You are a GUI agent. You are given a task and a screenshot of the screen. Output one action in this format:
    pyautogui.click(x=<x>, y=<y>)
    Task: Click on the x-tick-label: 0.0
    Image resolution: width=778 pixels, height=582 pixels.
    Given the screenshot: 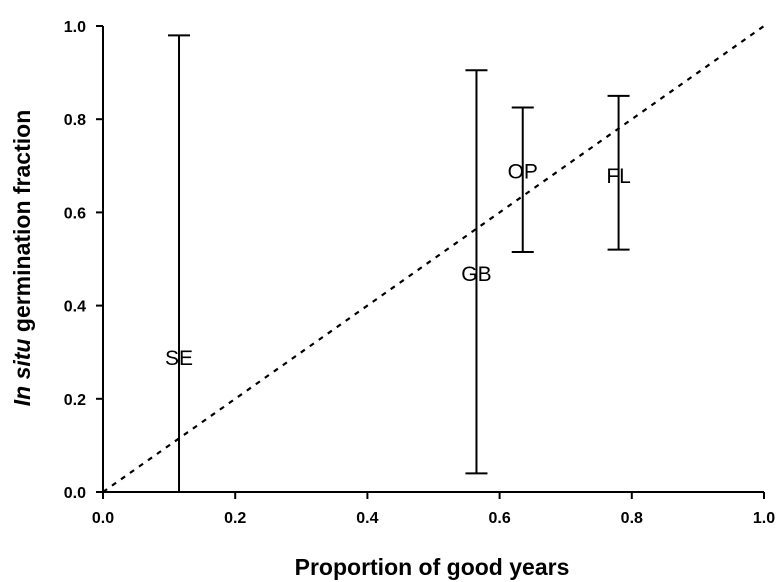 What is the action you would take?
    pyautogui.click(x=103, y=518)
    